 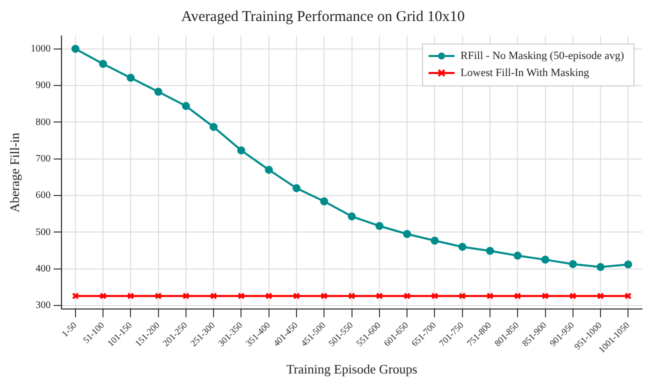 I want to click on legend-label: Lowest Fill-In With Masking, so click(x=525, y=72).